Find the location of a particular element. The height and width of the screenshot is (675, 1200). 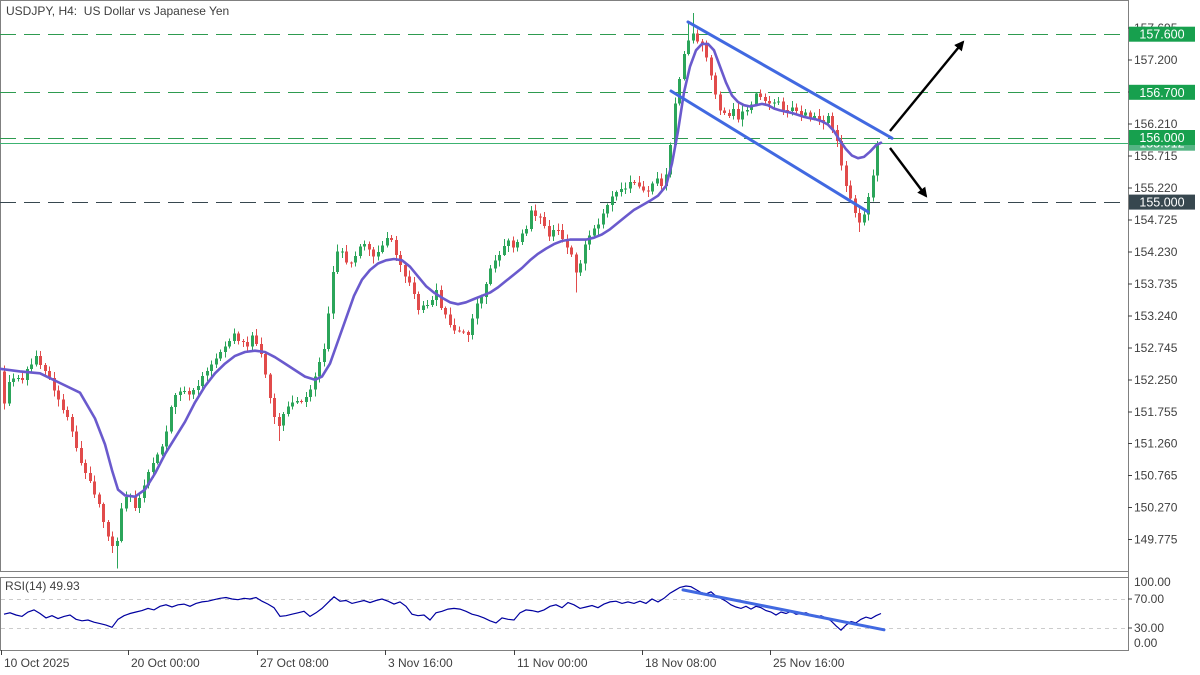

price-tick-label: 154.725 is located at coordinates (1156, 220).